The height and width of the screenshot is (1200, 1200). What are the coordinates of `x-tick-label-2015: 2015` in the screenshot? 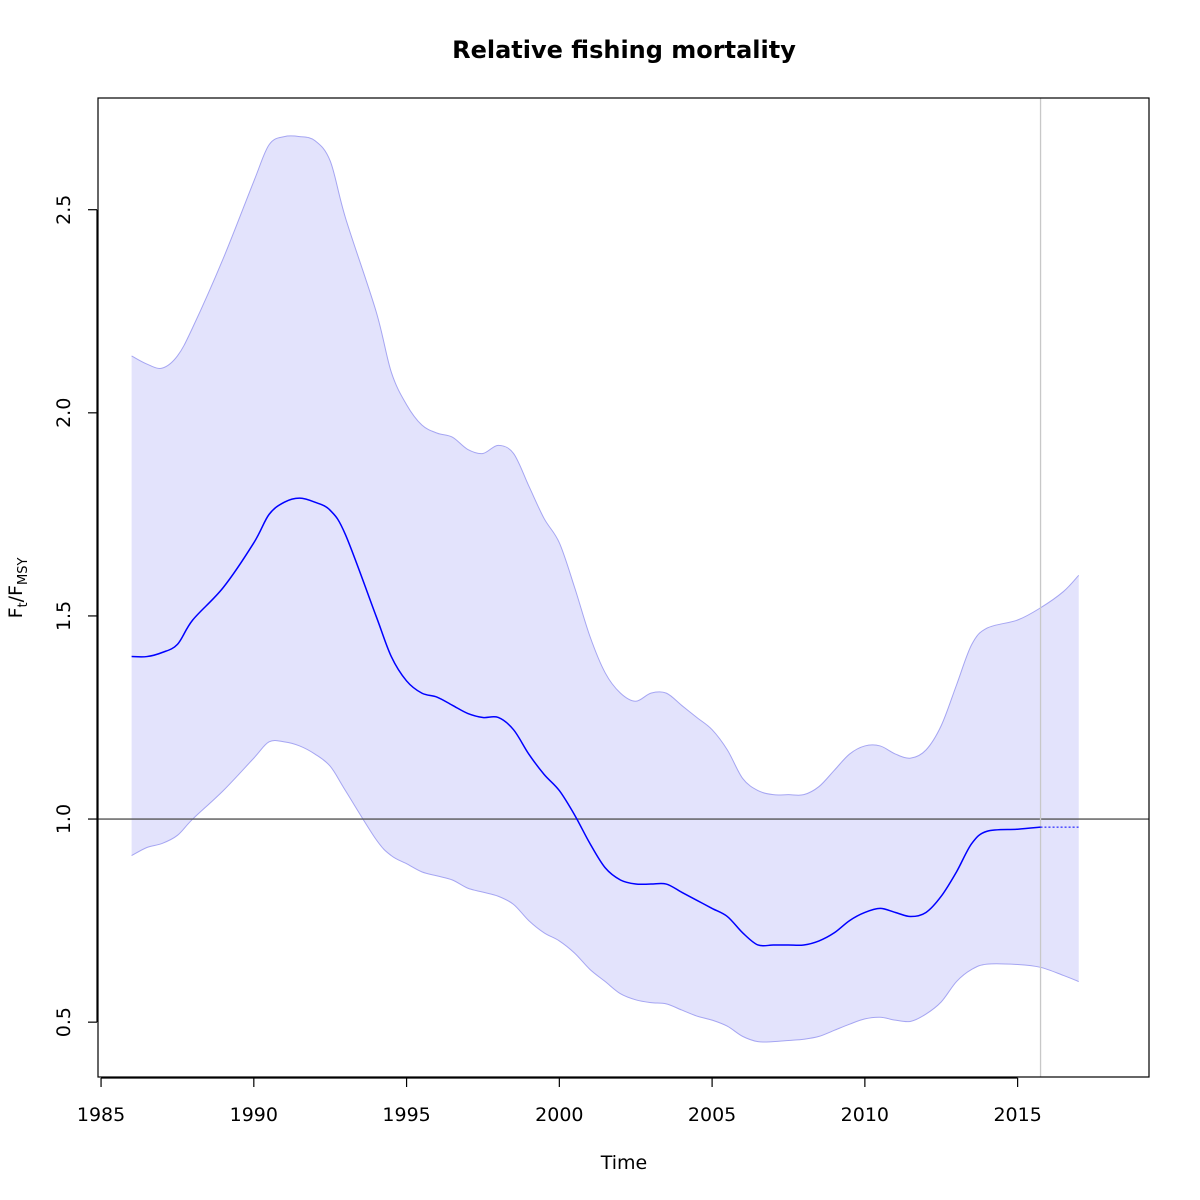 It's located at (1017, 1115).